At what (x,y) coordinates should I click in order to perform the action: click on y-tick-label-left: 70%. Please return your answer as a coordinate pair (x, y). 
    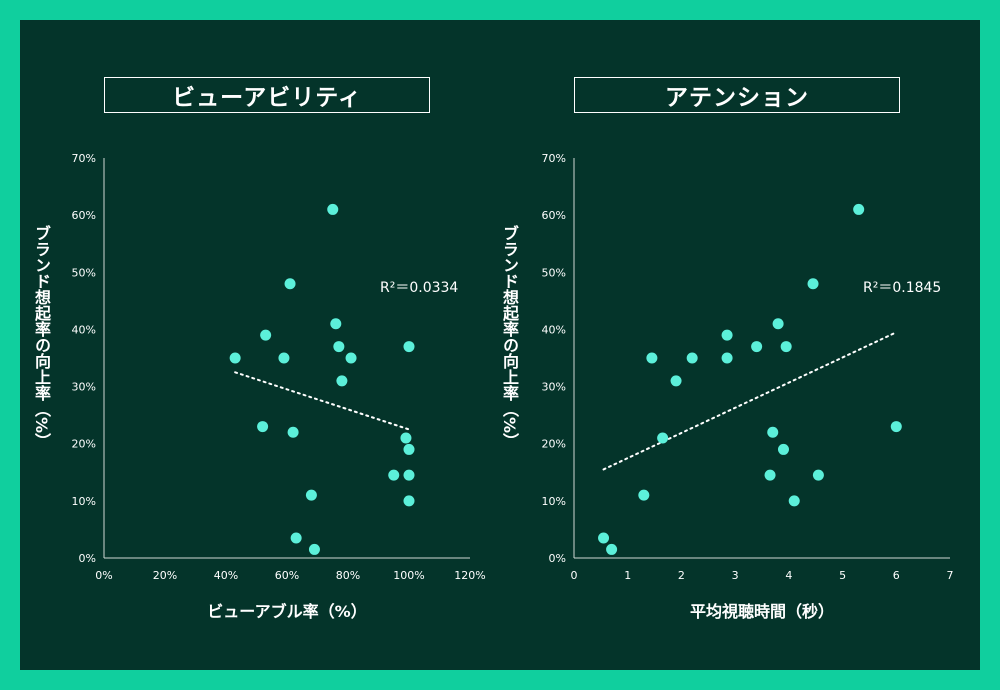
    Looking at the image, I should click on (84, 158).